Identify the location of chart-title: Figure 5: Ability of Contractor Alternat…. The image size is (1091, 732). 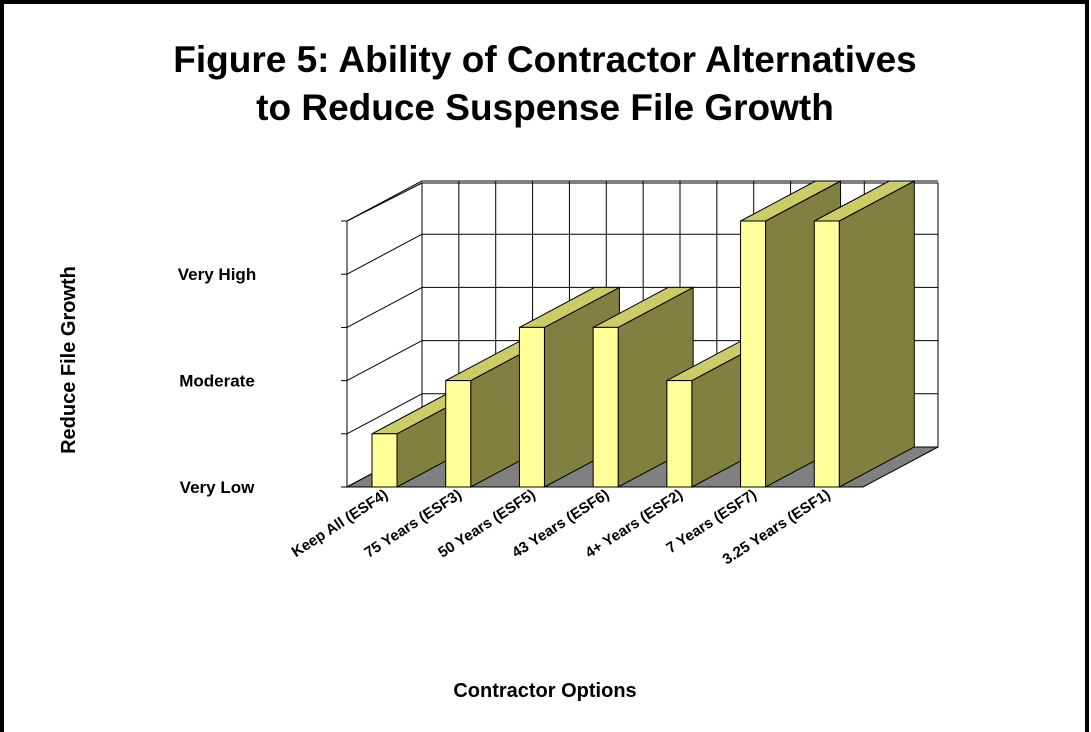
(545, 59).